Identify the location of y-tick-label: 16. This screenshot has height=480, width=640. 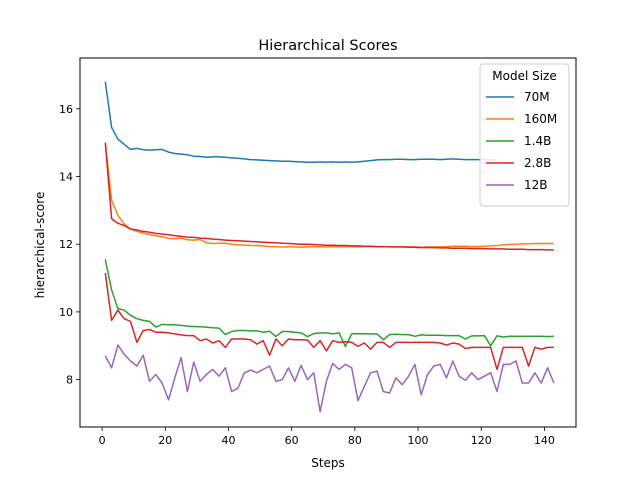
(66, 109).